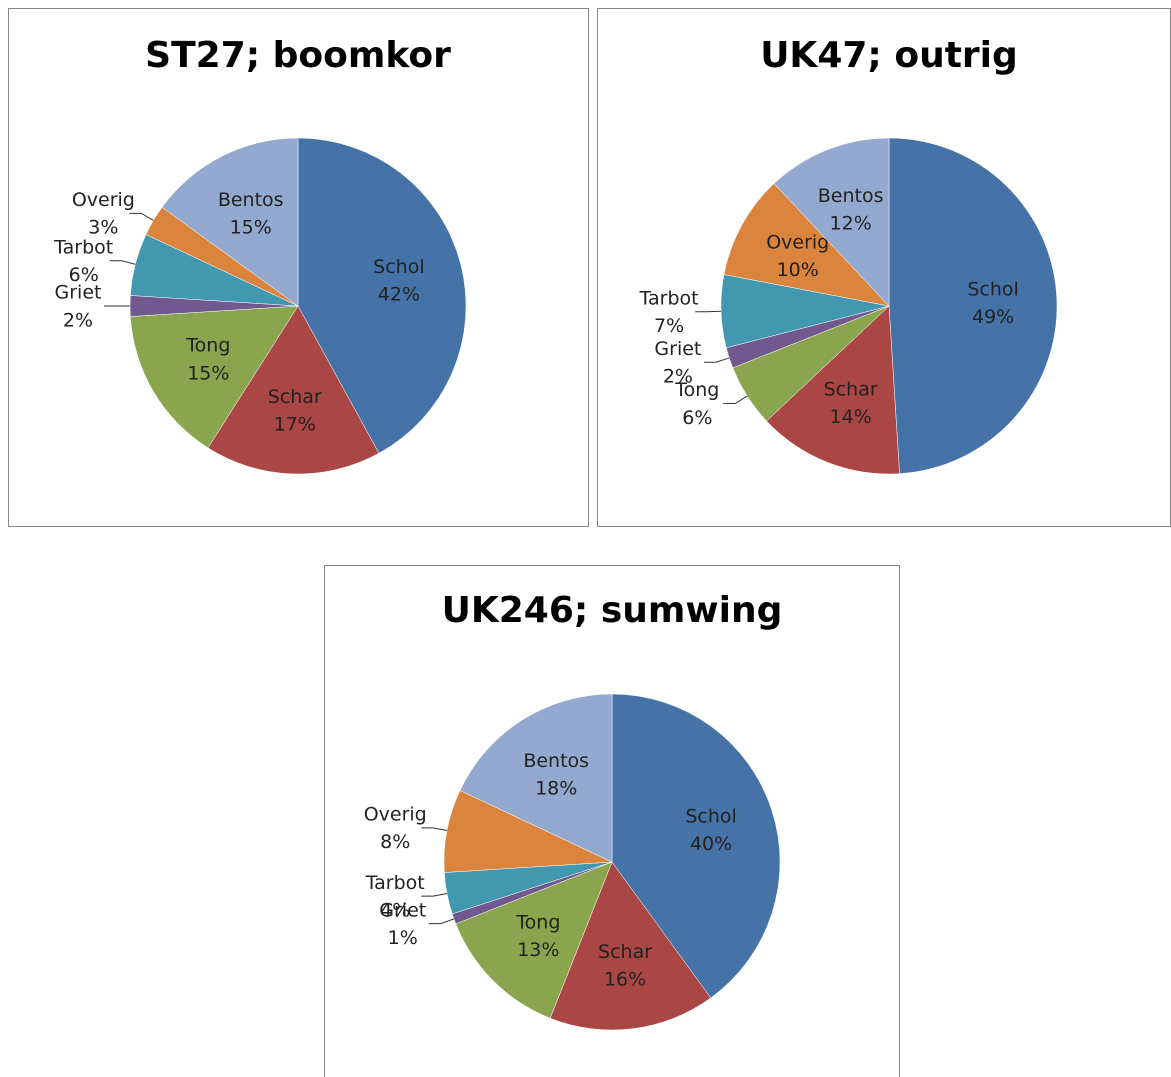 This screenshot has height=1077, width=1171. I want to click on data-label: Bentos 18%, so click(556, 774).